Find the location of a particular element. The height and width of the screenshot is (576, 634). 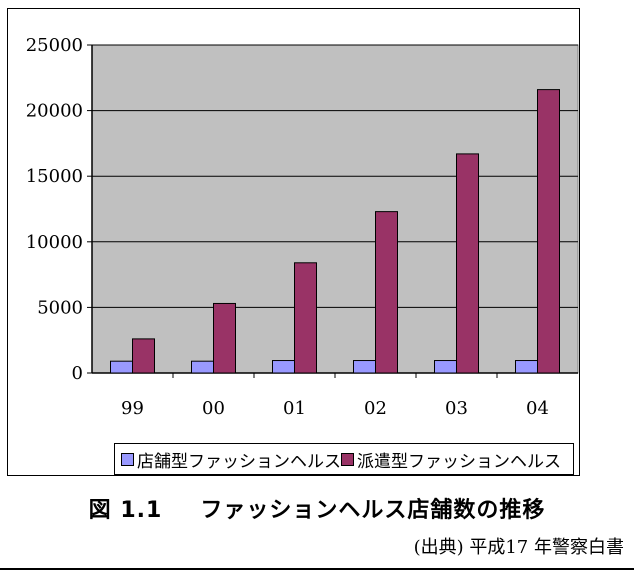

y-tick-label: 20000 is located at coordinates (54, 111).